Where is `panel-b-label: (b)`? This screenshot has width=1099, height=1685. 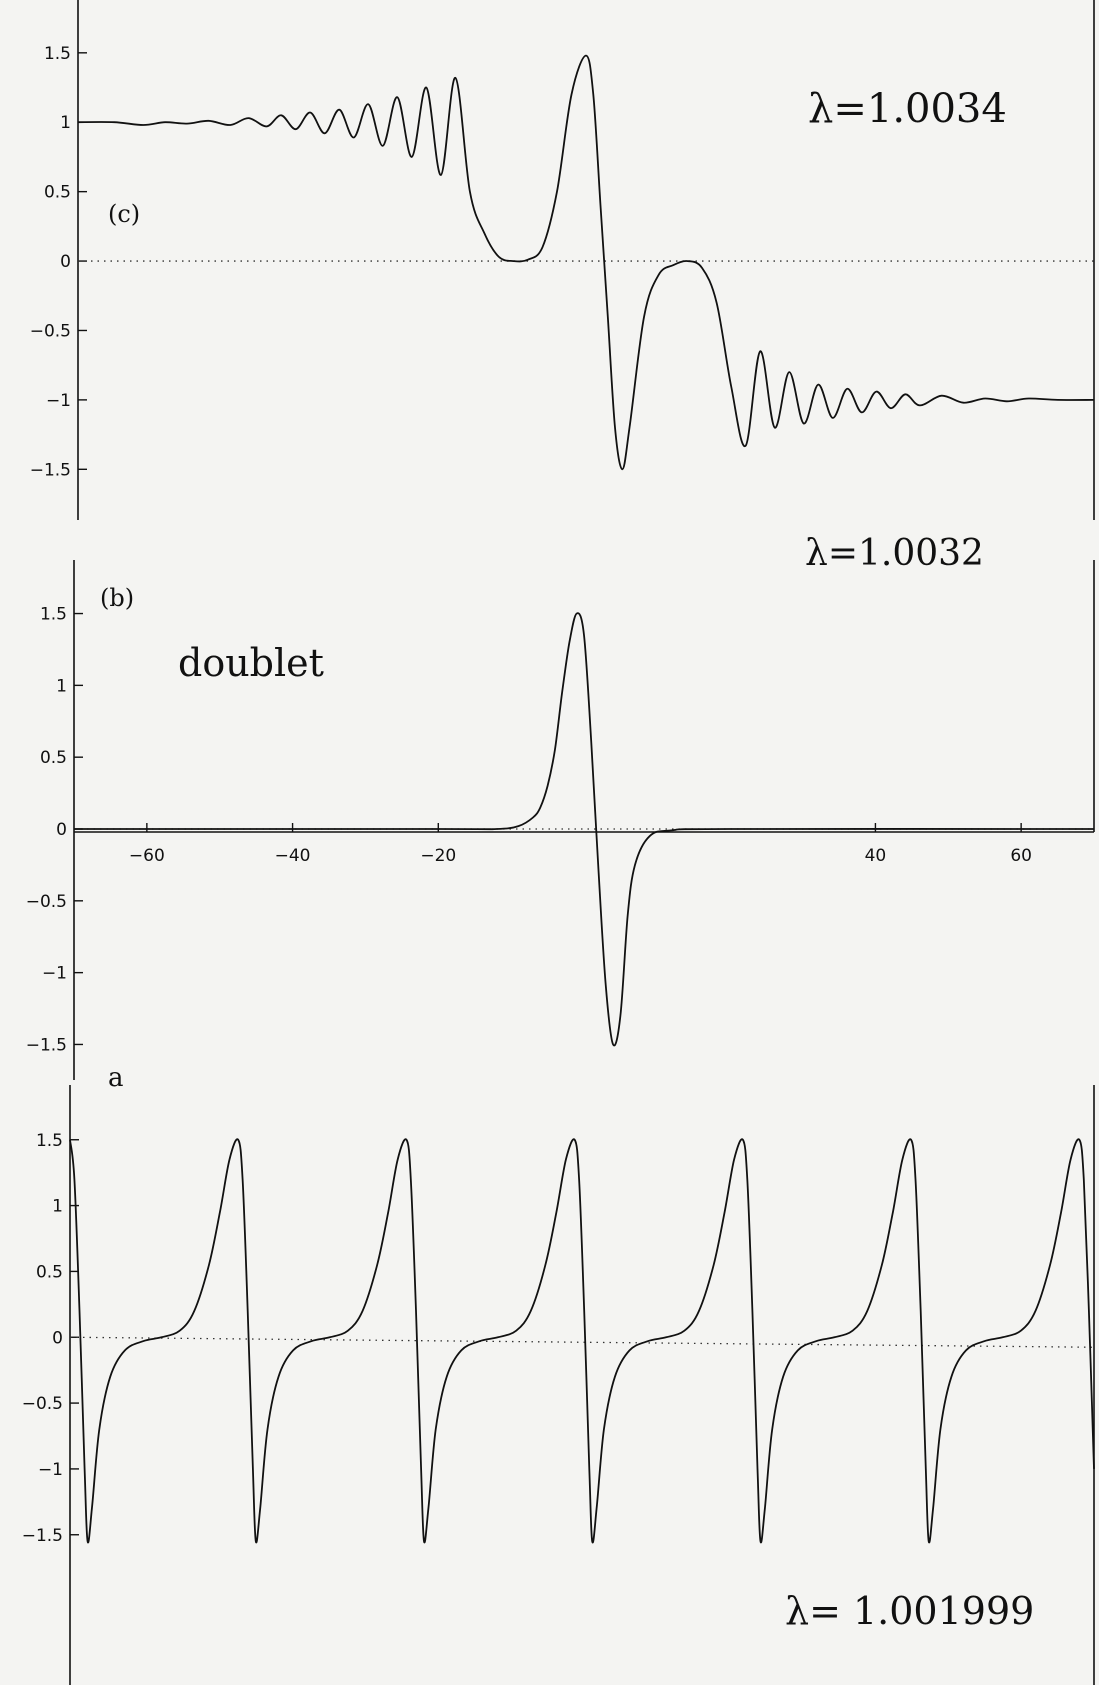 panel-b-label: (b) is located at coordinates (117, 598).